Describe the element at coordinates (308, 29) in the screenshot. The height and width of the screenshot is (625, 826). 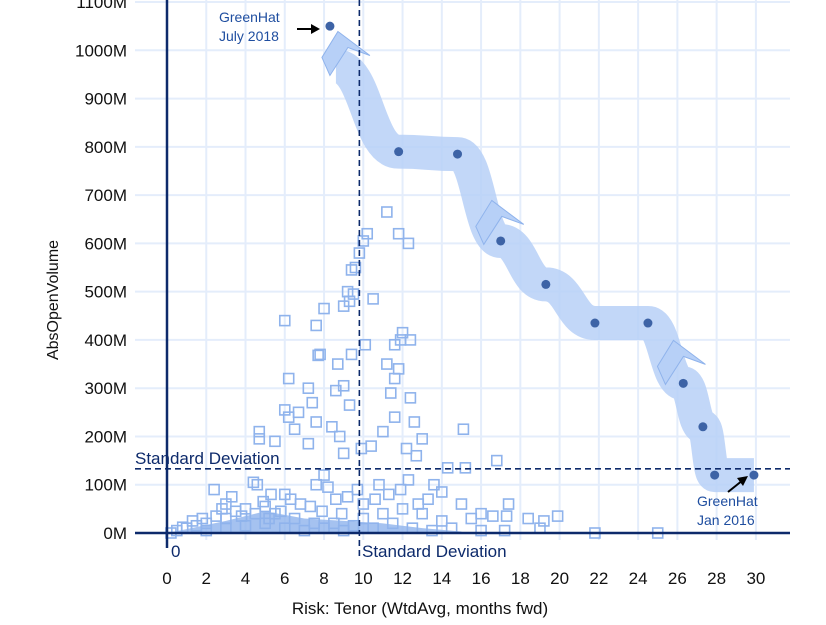
I see `arrow-icon` at that location.